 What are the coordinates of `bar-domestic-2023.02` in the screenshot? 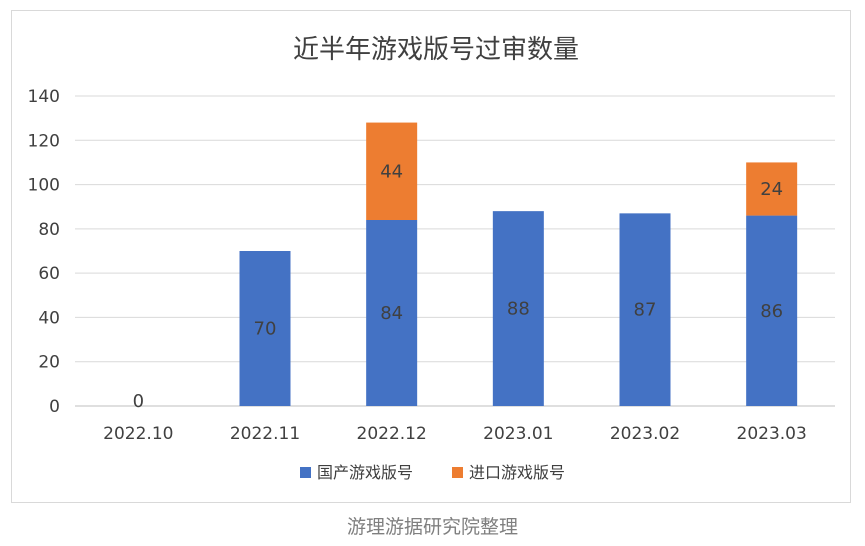 It's located at (645, 309).